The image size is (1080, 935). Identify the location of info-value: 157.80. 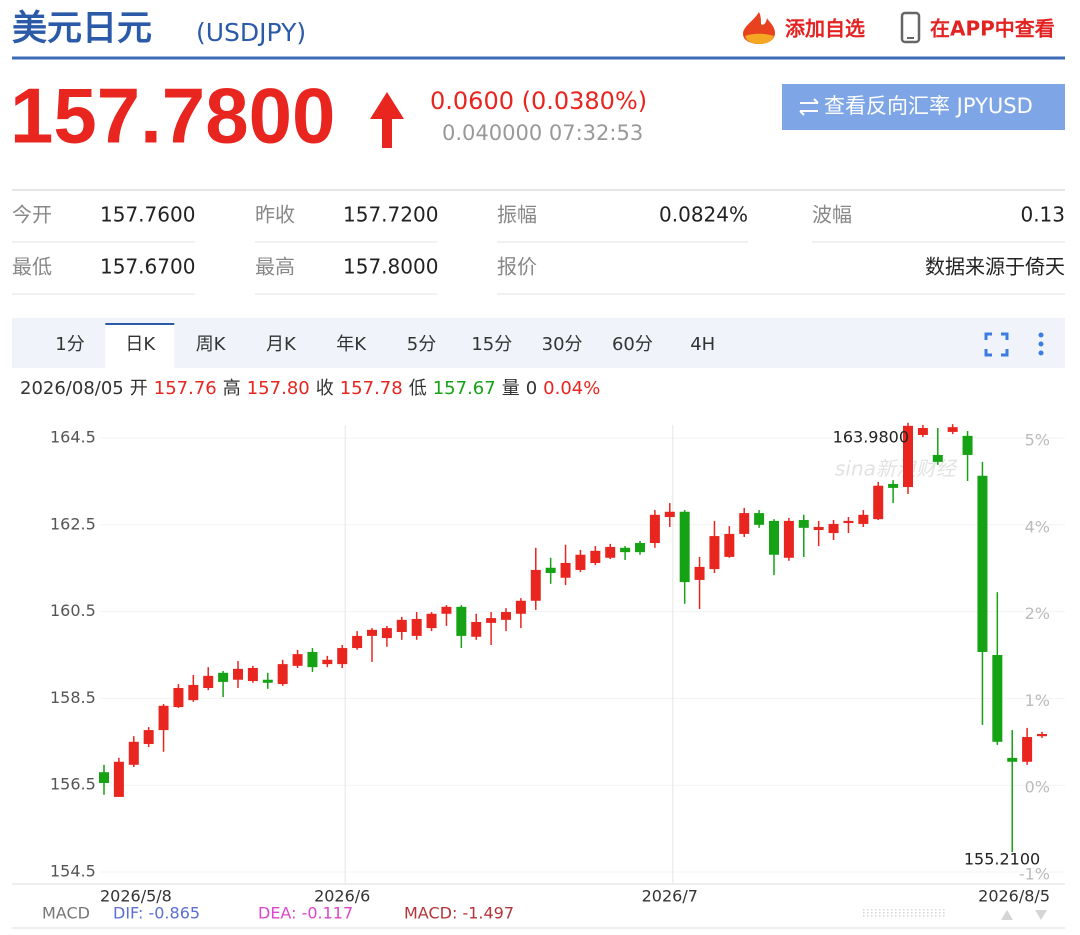
(278, 388).